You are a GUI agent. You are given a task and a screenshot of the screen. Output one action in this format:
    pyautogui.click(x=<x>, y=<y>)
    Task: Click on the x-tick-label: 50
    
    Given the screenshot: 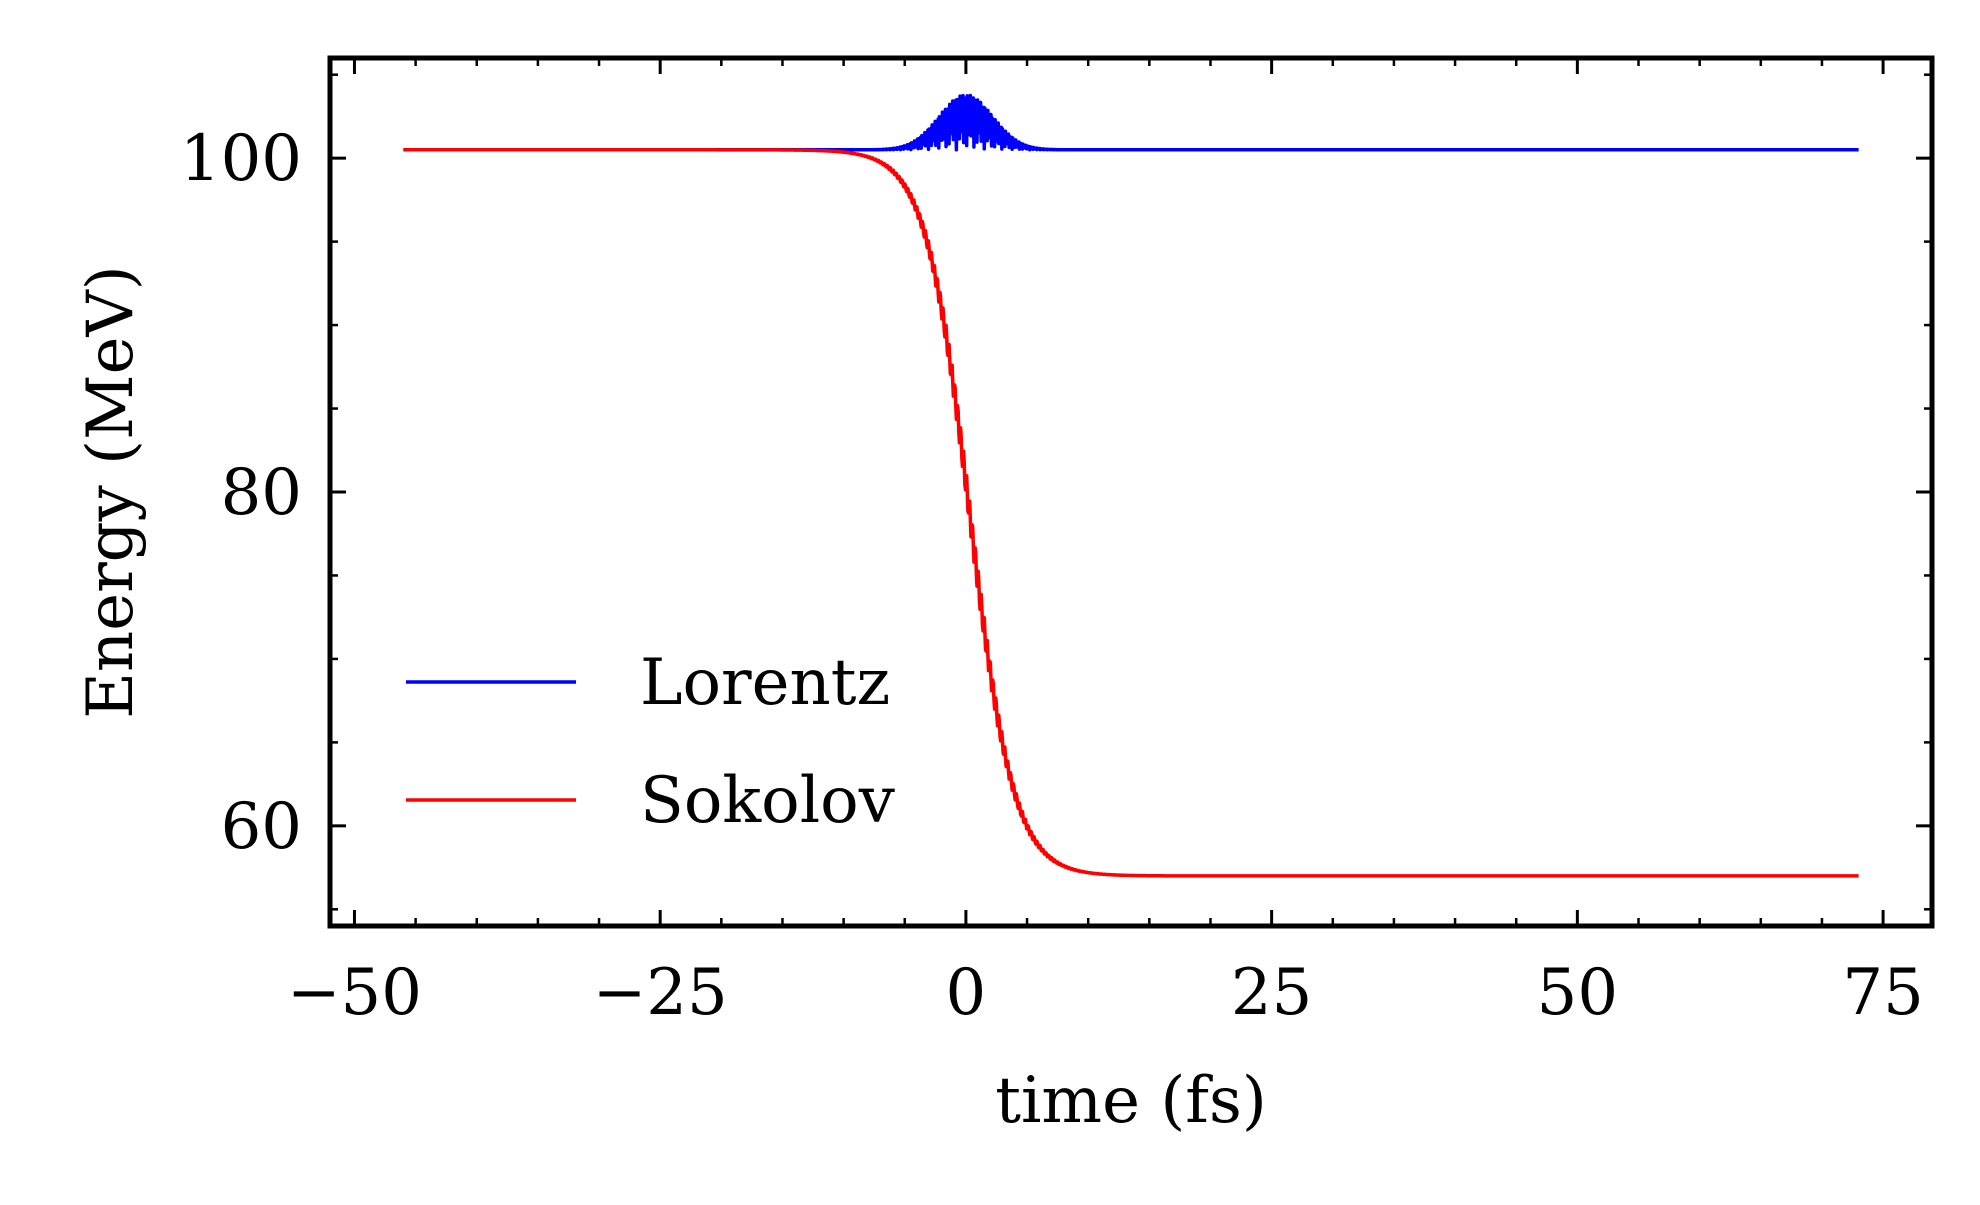 What is the action you would take?
    pyautogui.click(x=1577, y=993)
    